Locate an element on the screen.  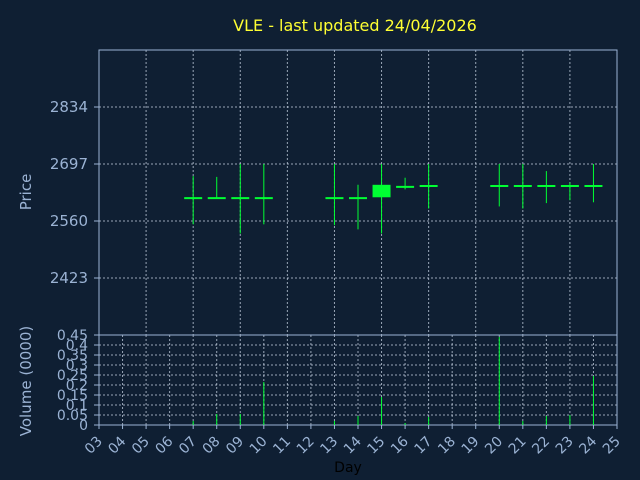
price-axis-ticks: 2423 2560 2697 2834 is located at coordinates (74, 192).